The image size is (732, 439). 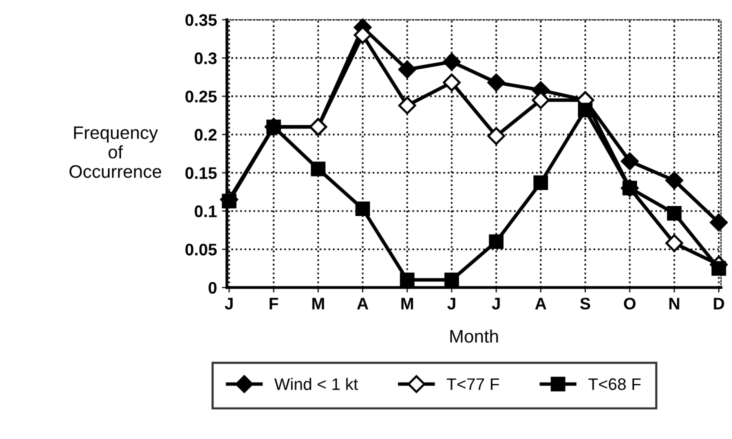 I want to click on x-tick-label: N, so click(x=674, y=304).